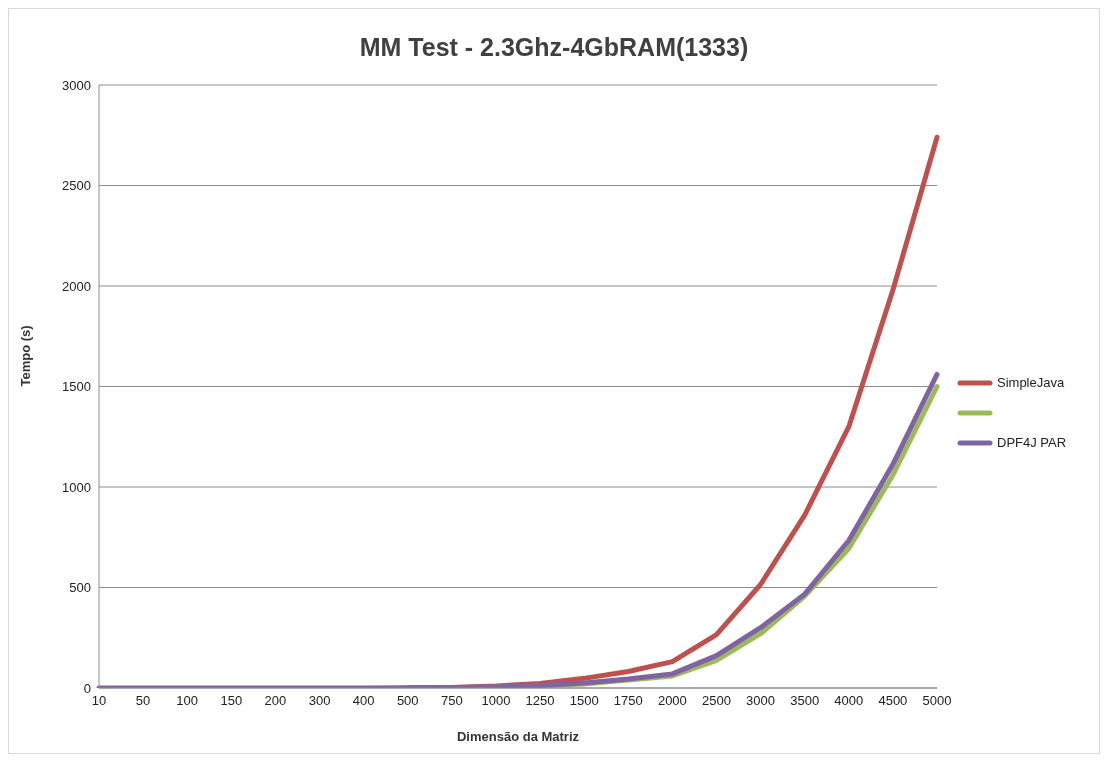  I want to click on y-tick-label: 3000, so click(76, 85).